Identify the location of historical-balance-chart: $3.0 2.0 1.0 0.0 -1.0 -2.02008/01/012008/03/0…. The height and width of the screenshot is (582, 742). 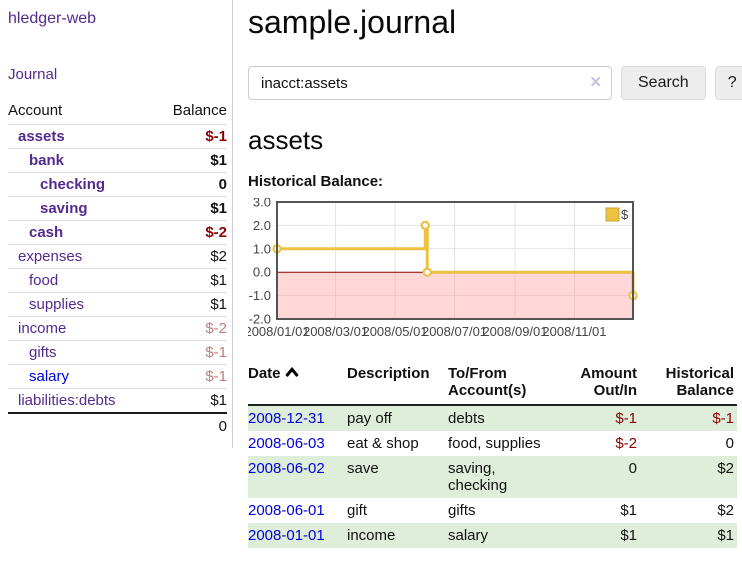
(441, 267).